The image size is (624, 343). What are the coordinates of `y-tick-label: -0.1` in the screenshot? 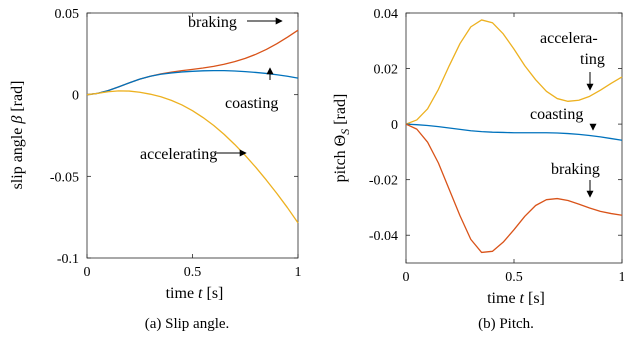 It's located at (68, 259).